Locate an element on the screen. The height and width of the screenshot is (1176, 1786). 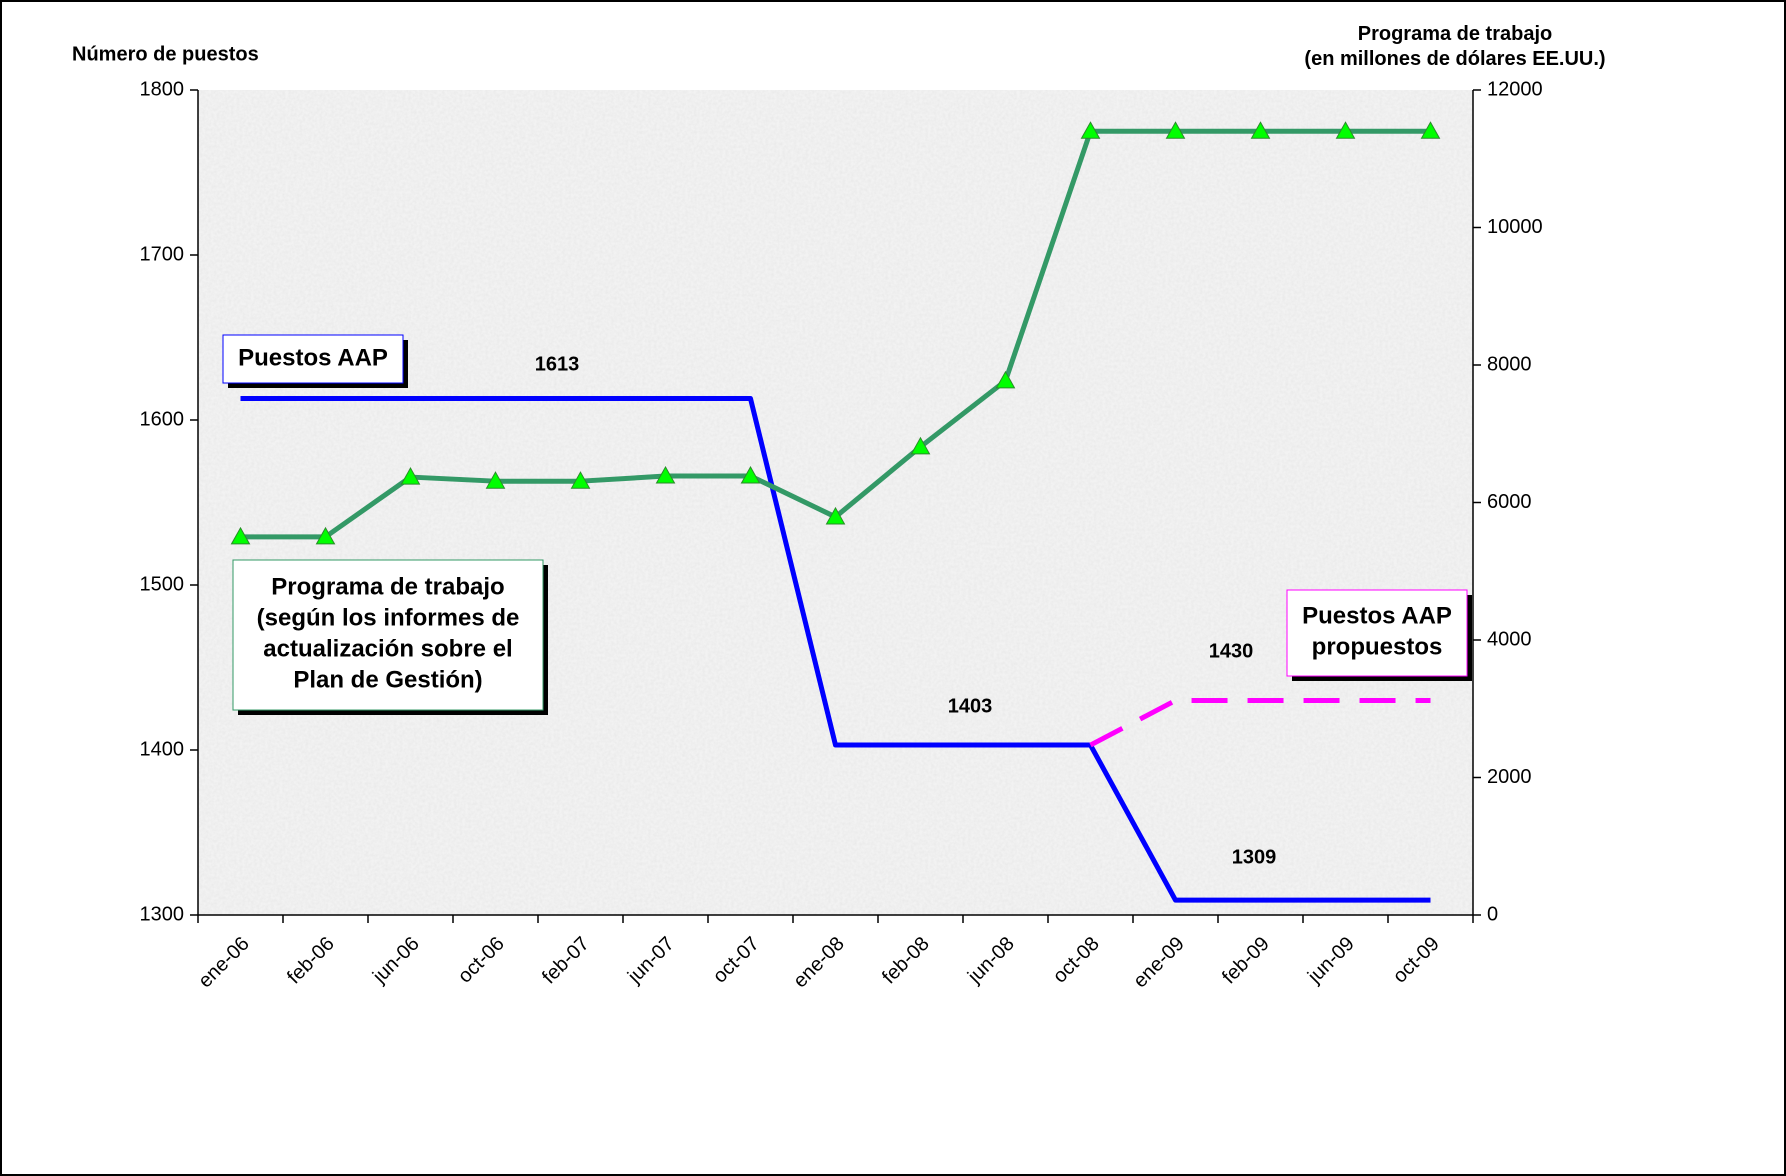
y-tick-label: 1500 is located at coordinates (162, 584).